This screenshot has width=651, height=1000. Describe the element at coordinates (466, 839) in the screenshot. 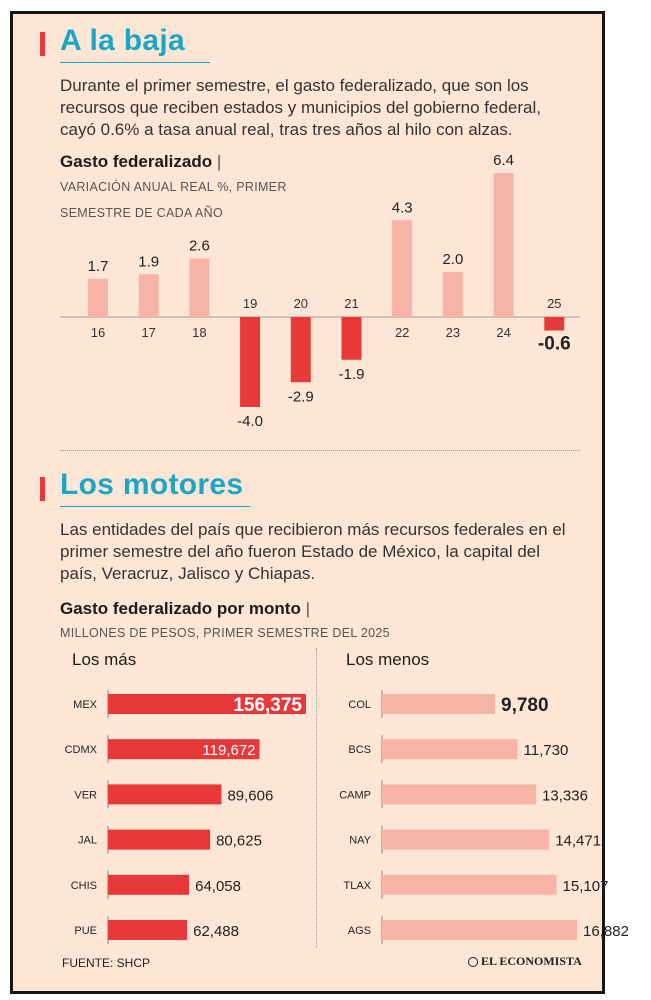

I see `bar-NAY` at that location.